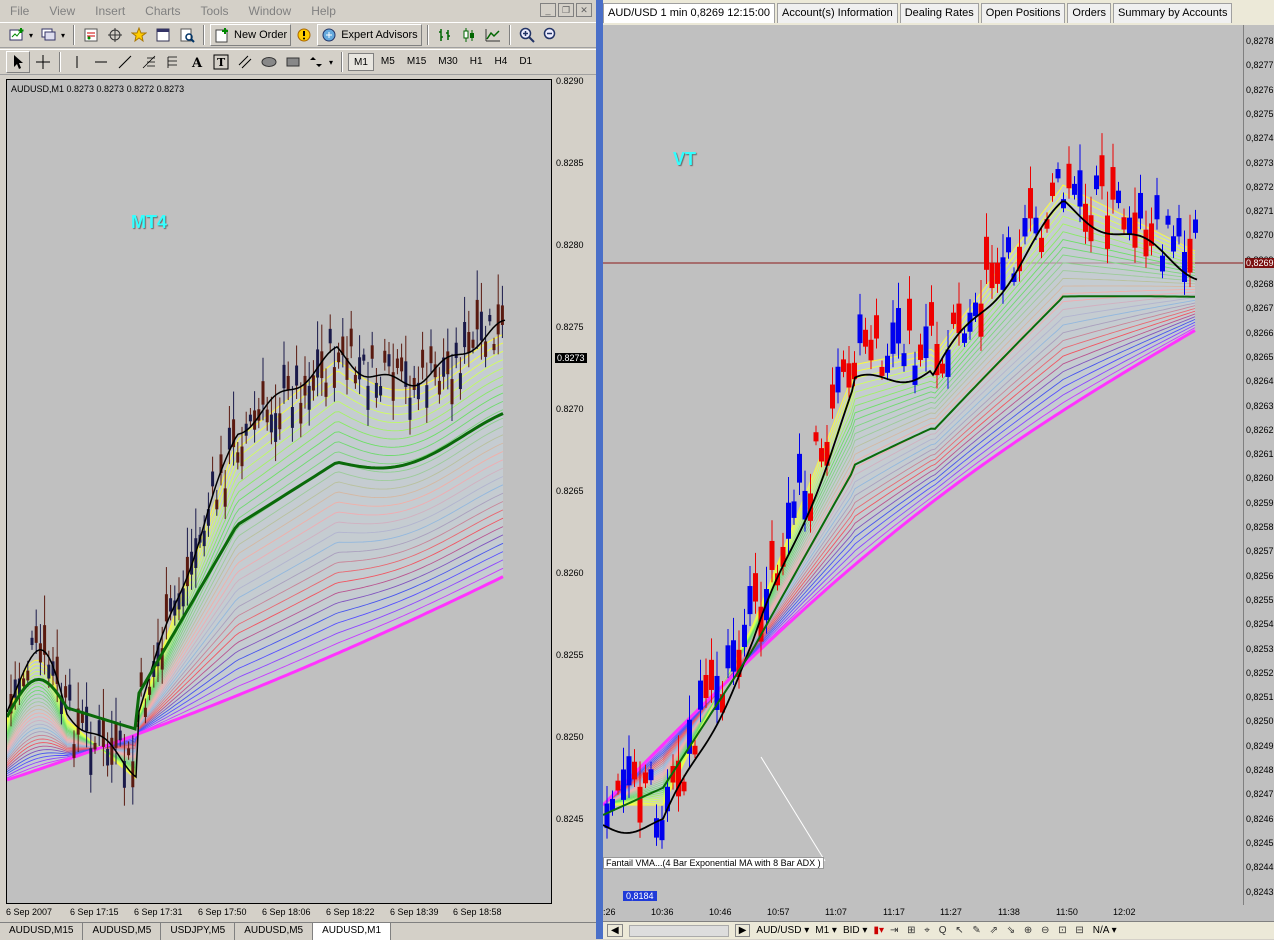 The height and width of the screenshot is (940, 1274). What do you see at coordinates (570, 81) in the screenshot?
I see `mt4-price-label: 0.8290` at bounding box center [570, 81].